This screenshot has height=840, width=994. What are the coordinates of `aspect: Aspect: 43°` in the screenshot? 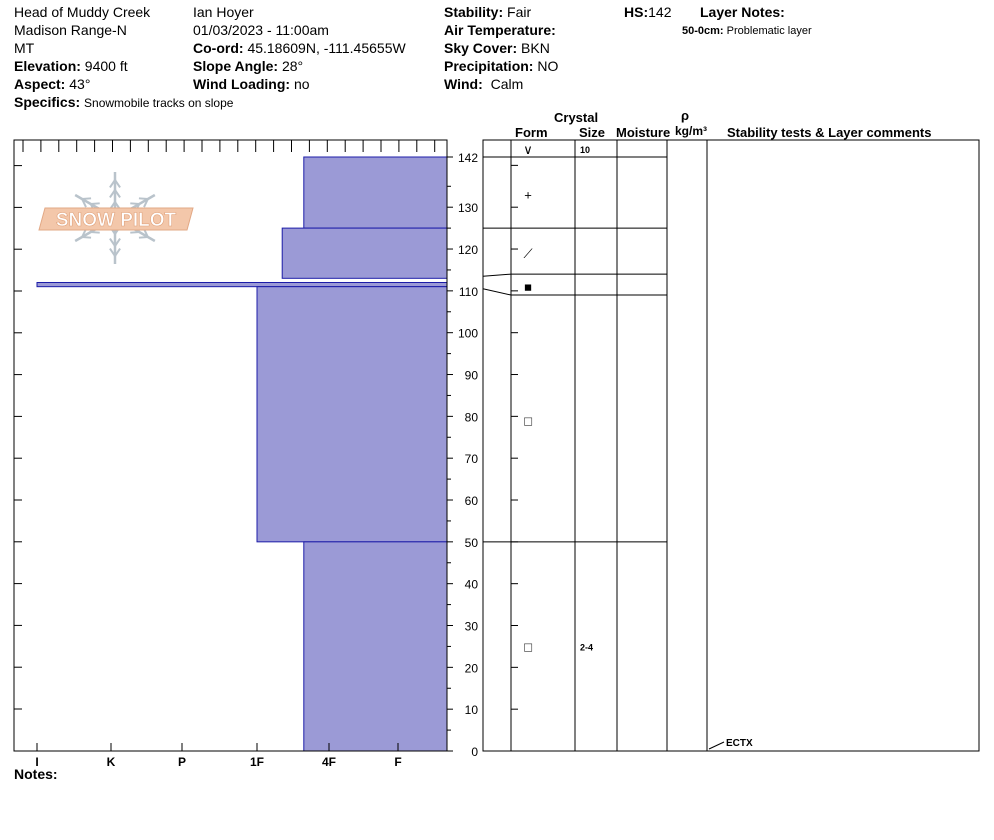 It's located at (52, 84).